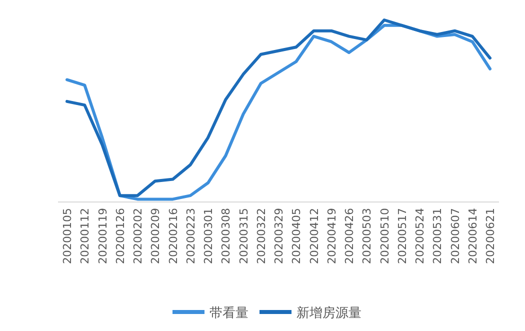 The image size is (525, 331). What do you see at coordinates (402, 236) in the screenshot?
I see `x-tick-label: 20200517` at bounding box center [402, 236].